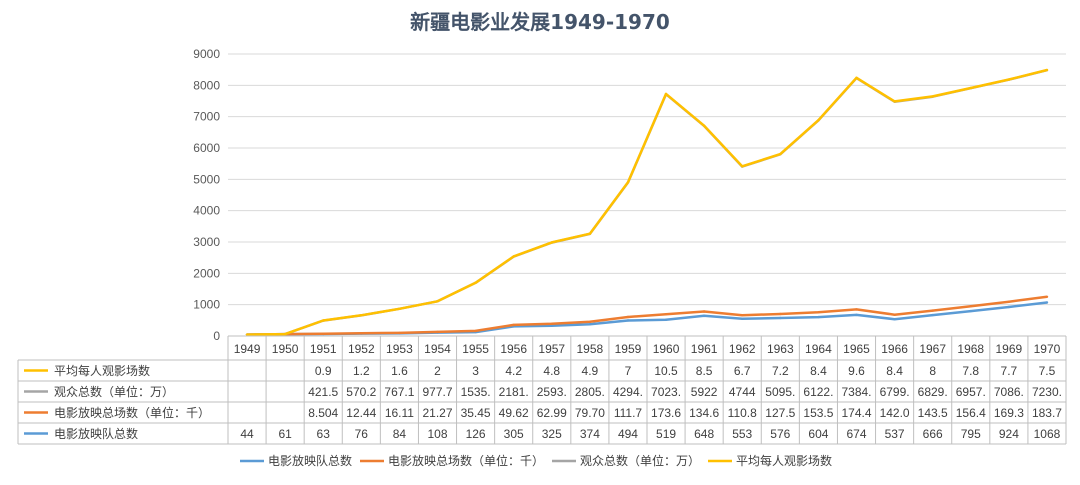 The image size is (1080, 485). I want to click on data-label: 553, so click(742, 434).